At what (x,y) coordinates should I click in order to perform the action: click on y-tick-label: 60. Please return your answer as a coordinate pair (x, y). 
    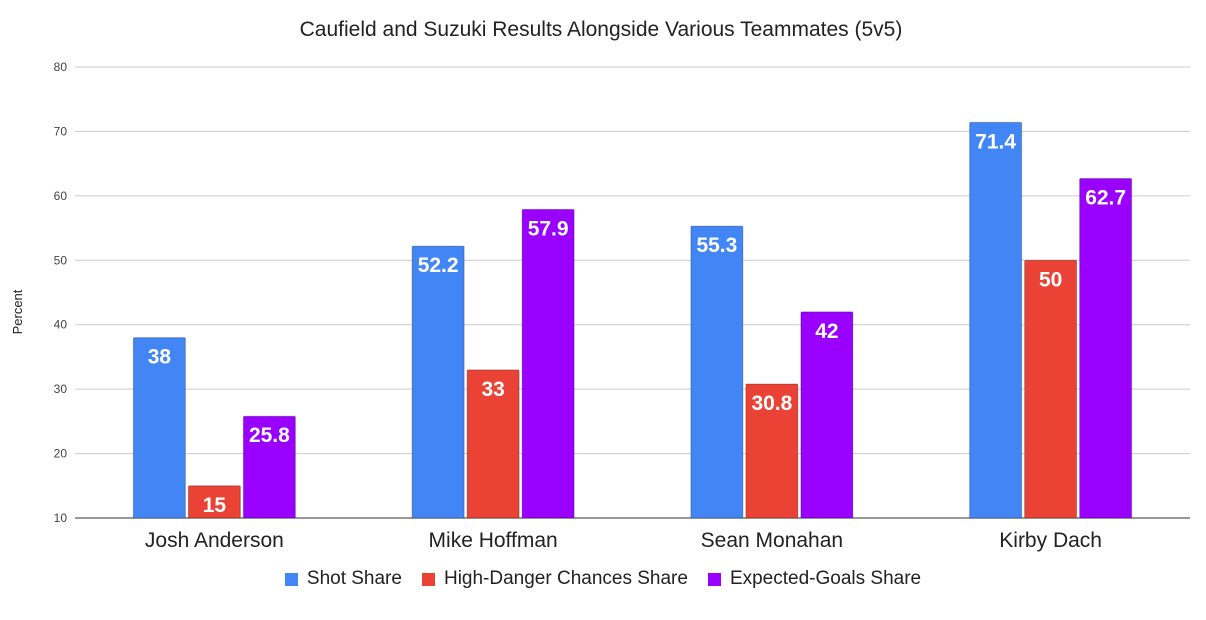
    Looking at the image, I should click on (61, 196).